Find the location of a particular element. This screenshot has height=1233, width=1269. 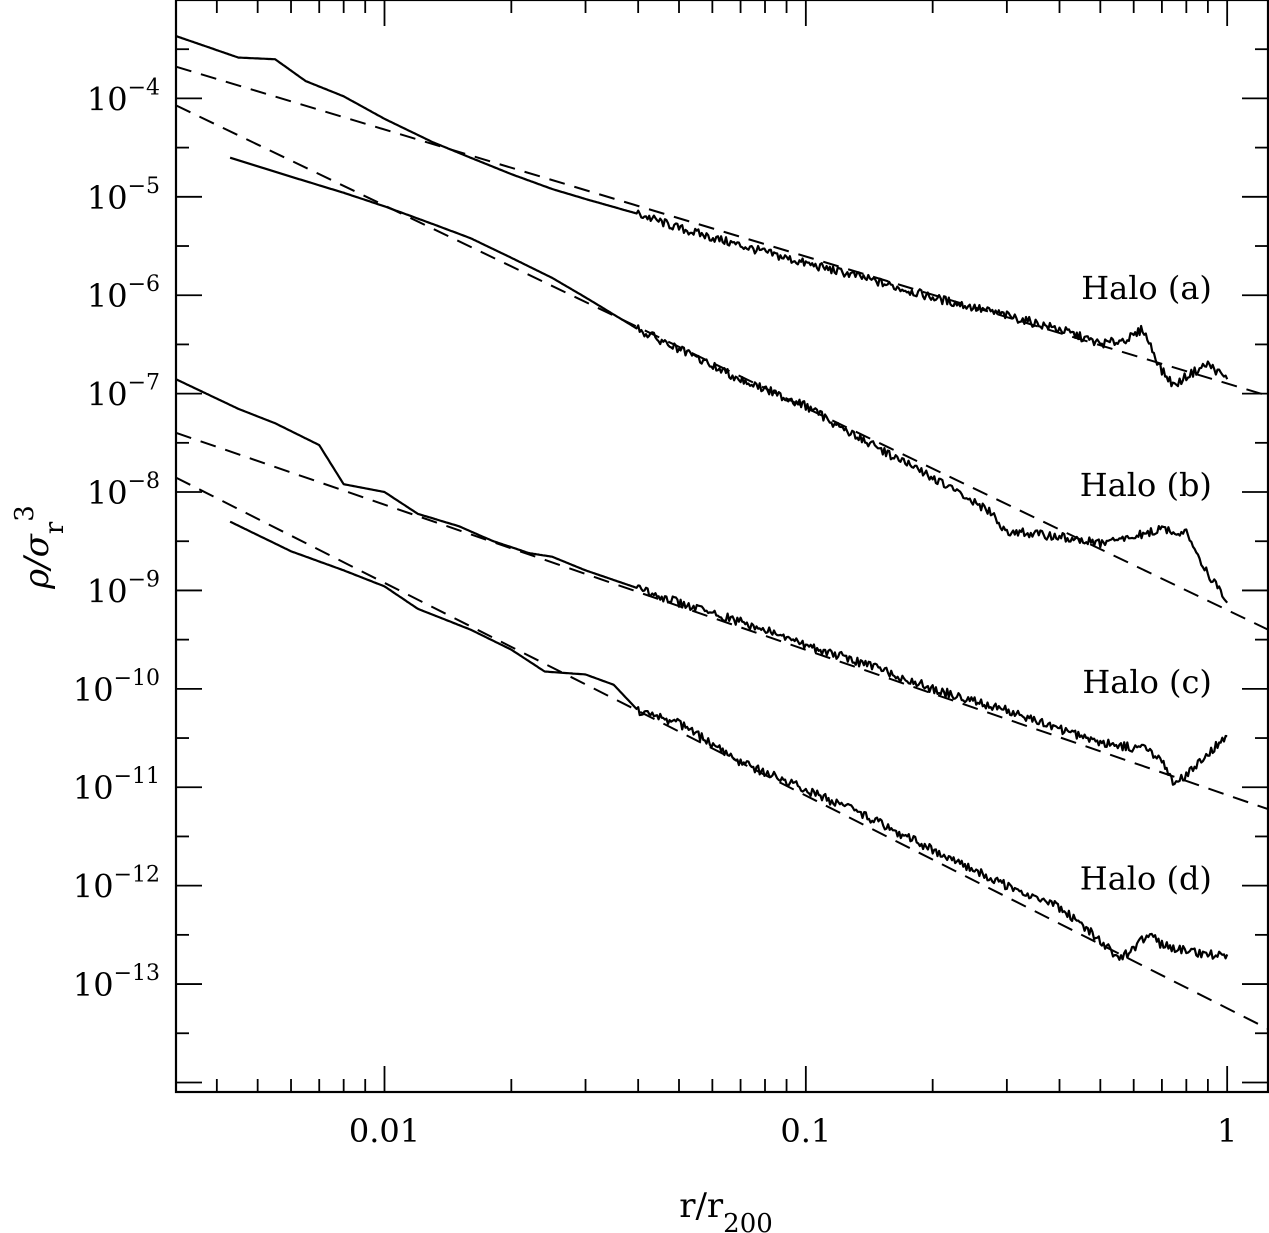

y-axis-label: ρ/σr3 is located at coordinates (40, 547).